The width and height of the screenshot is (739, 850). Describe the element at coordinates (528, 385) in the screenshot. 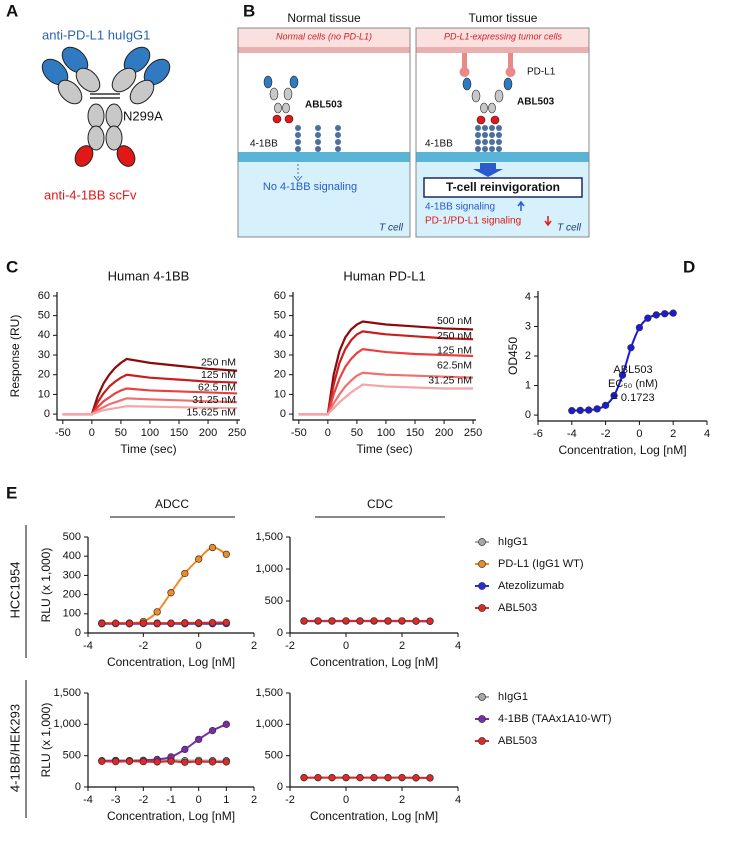

I see `y-tick-label: 1` at that location.